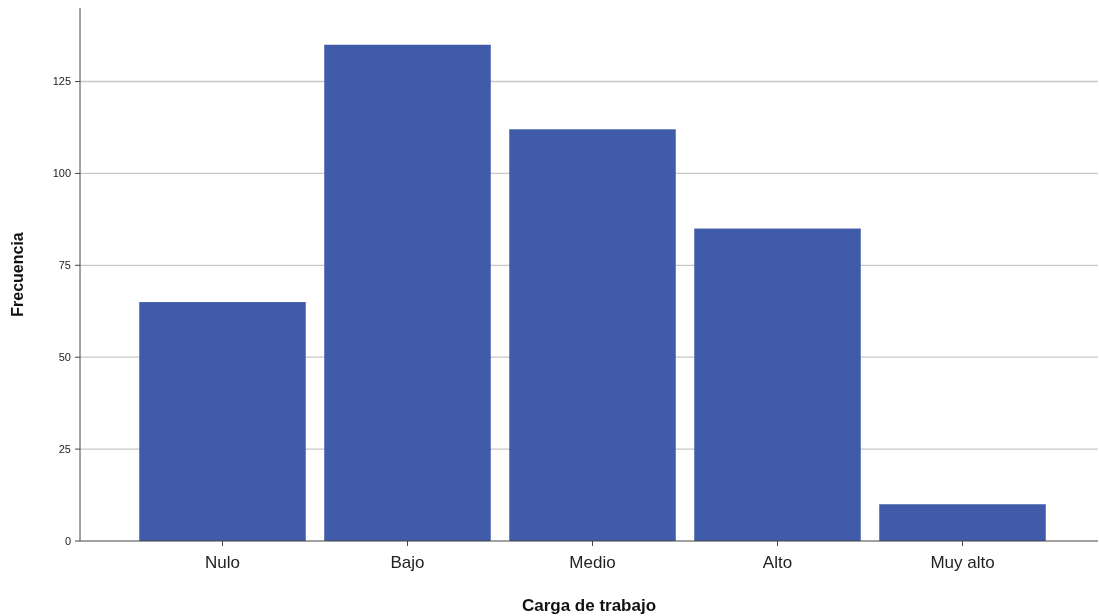  What do you see at coordinates (64, 357) in the screenshot?
I see `y-tick-label: 50` at bounding box center [64, 357].